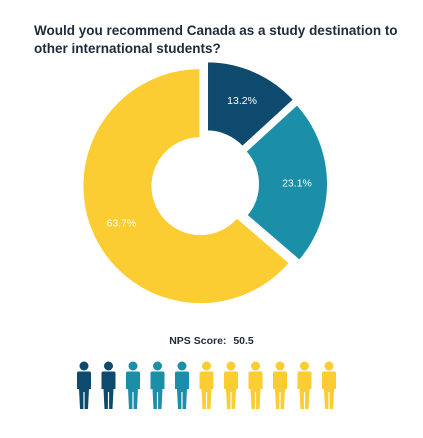 The height and width of the screenshot is (438, 423). I want to click on people-pictogram, so click(206, 385).